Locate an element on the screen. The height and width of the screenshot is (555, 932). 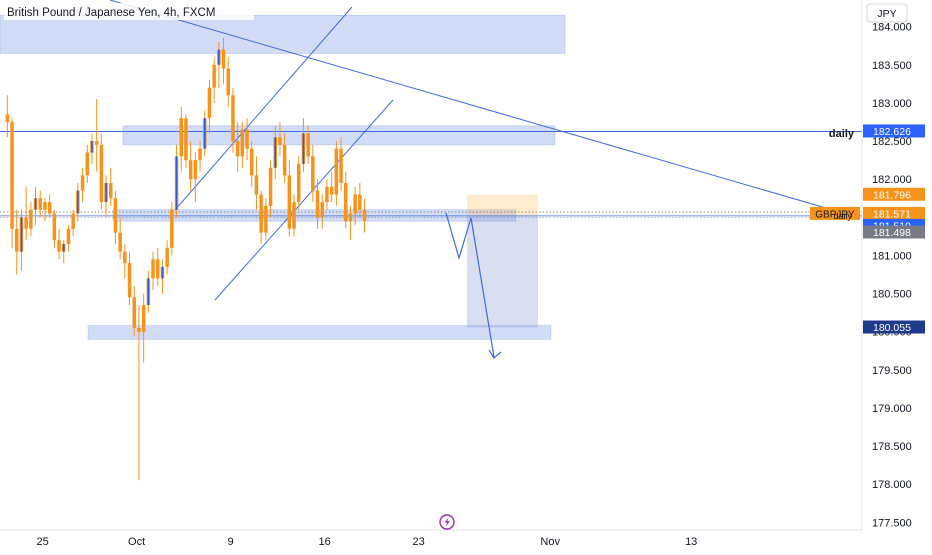
currency-button-label: JPY is located at coordinates (886, 14).